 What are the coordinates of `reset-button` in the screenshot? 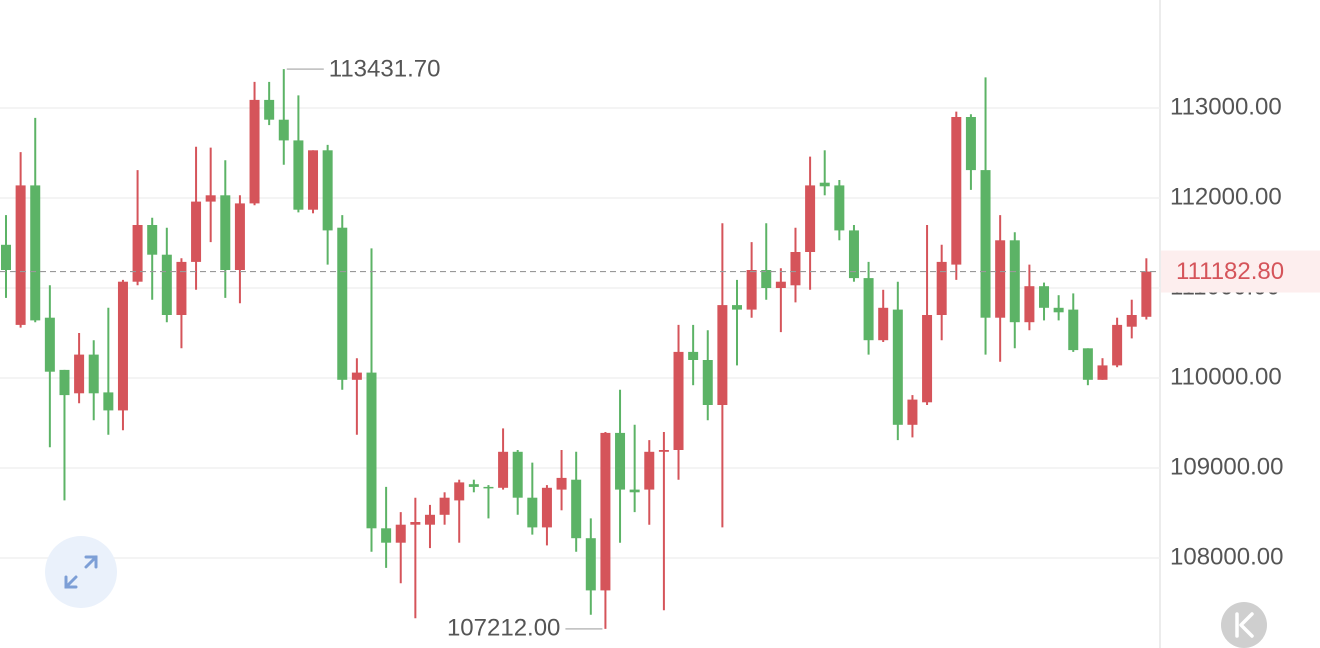 It's located at (1244, 625).